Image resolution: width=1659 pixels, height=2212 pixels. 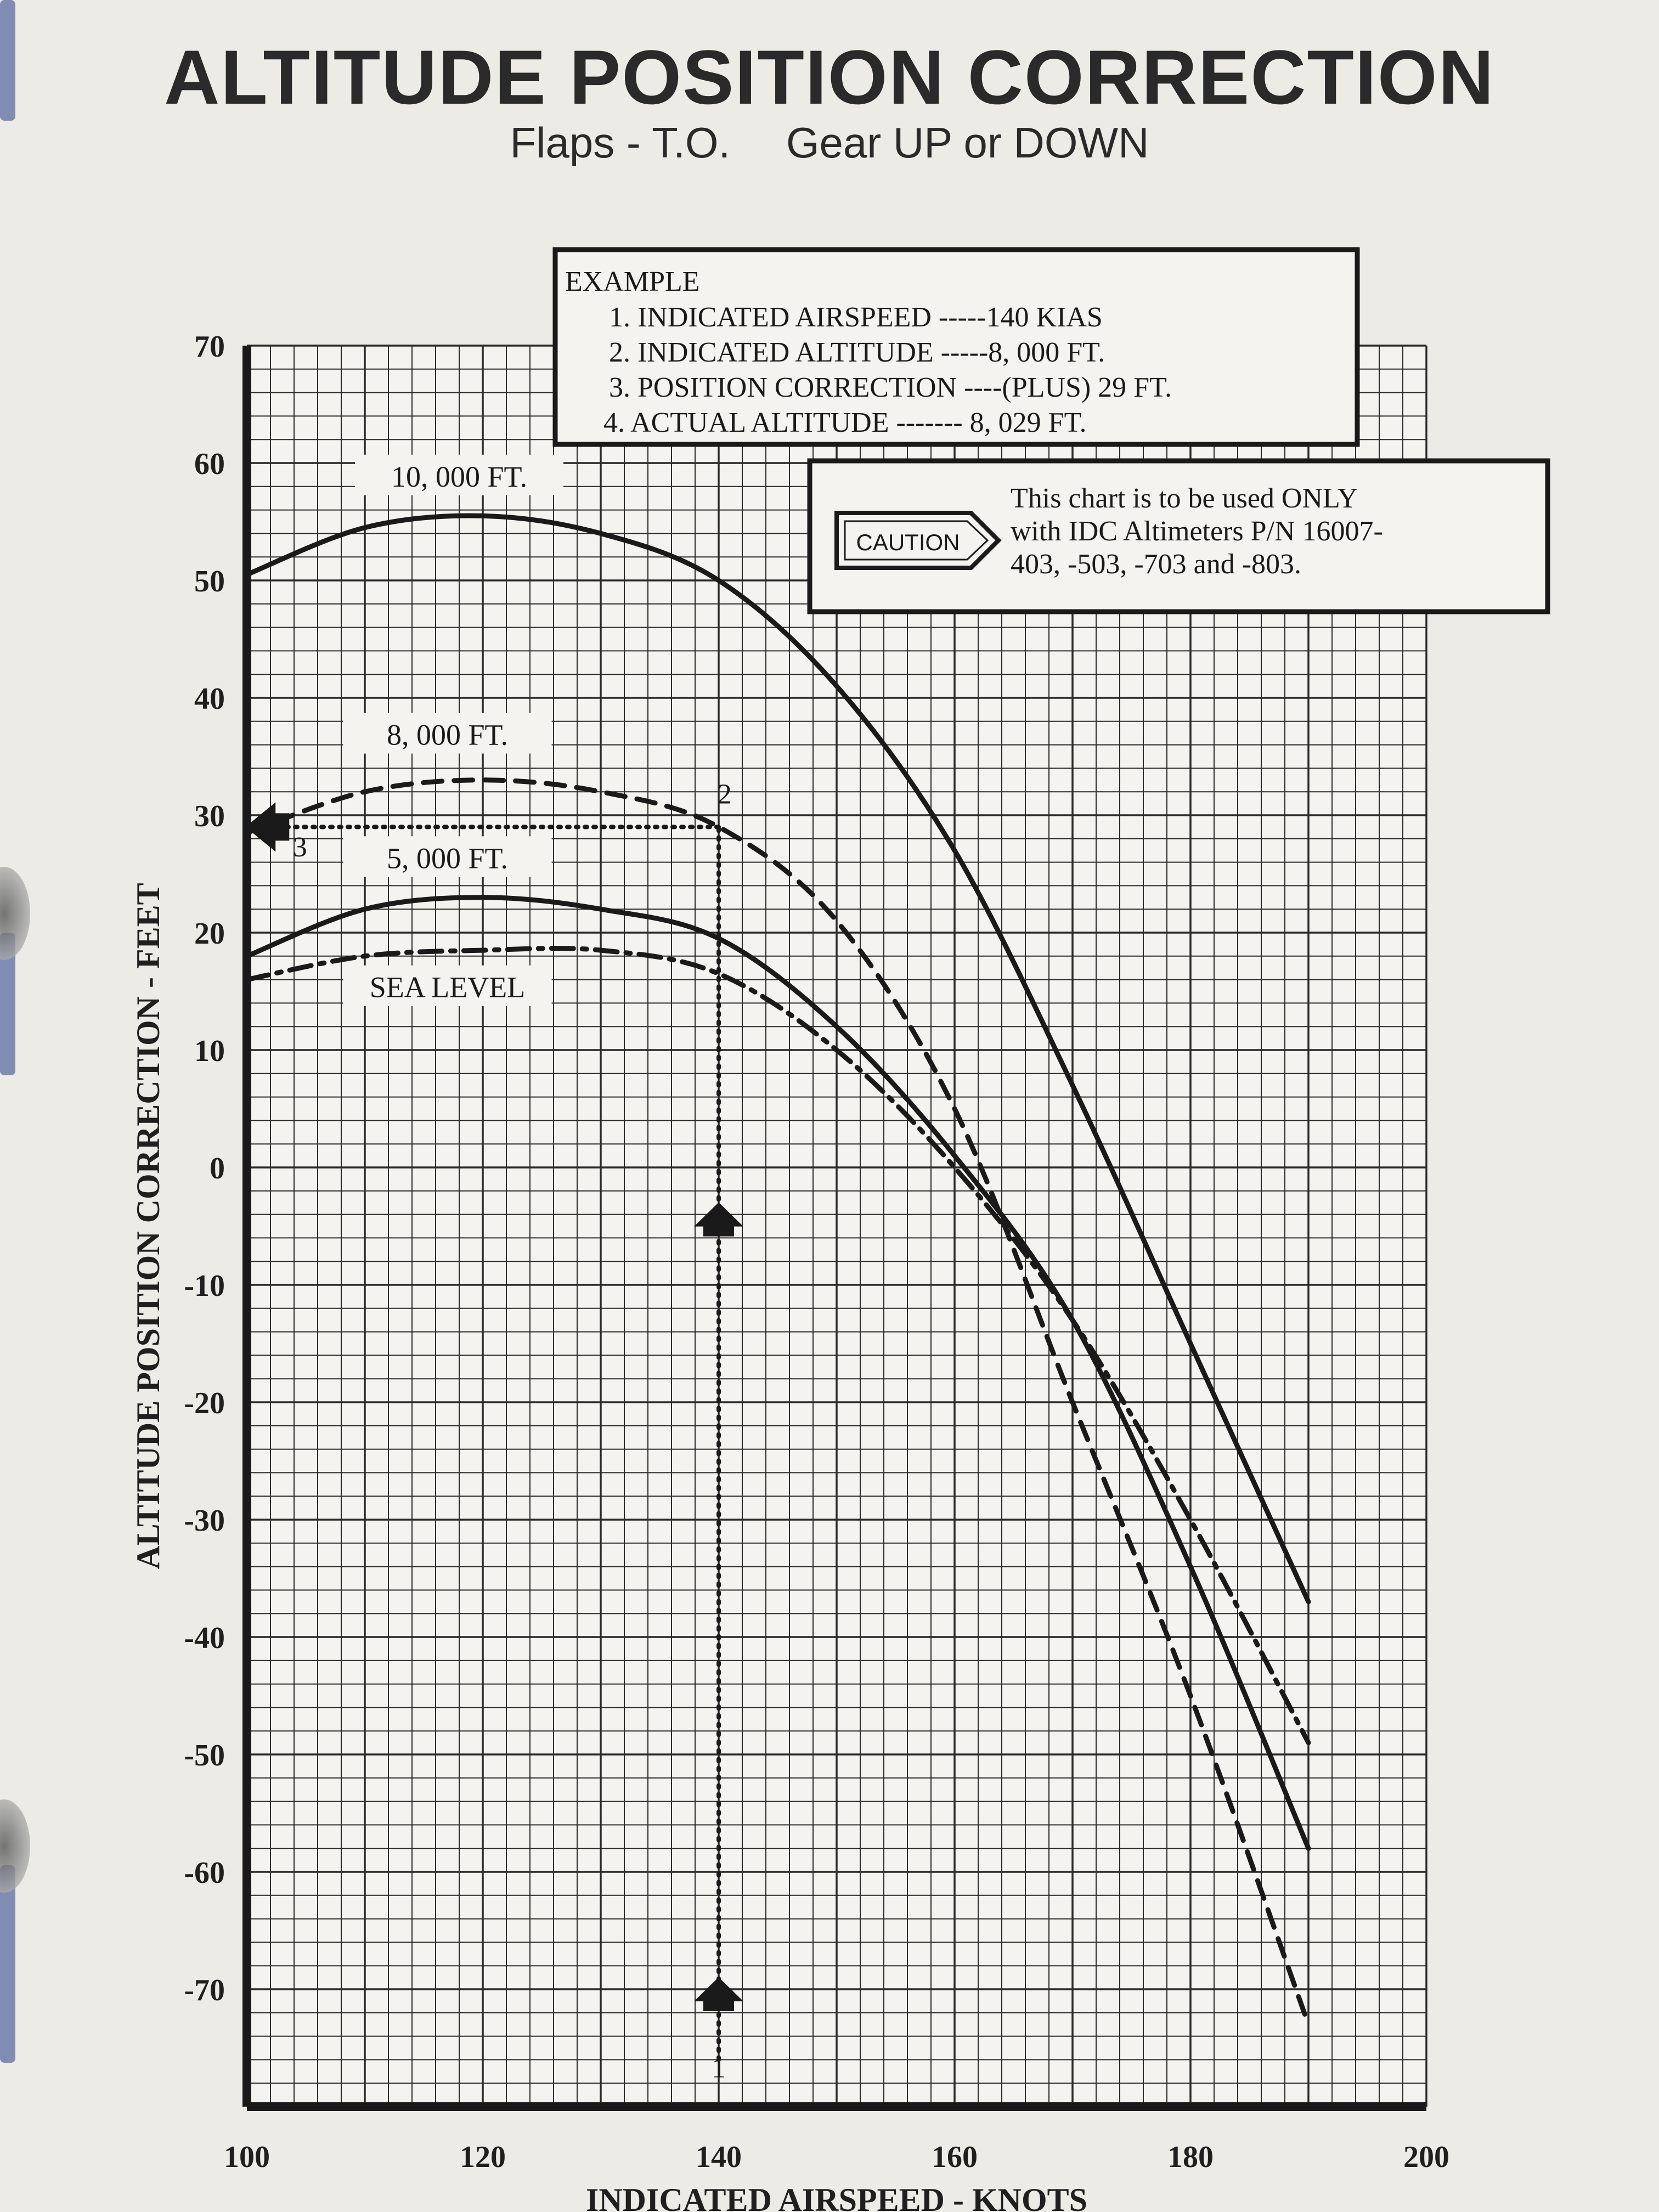 I want to click on x-axis-label: INDICATED AIRSPEED - KNOTS, so click(x=837, y=2197).